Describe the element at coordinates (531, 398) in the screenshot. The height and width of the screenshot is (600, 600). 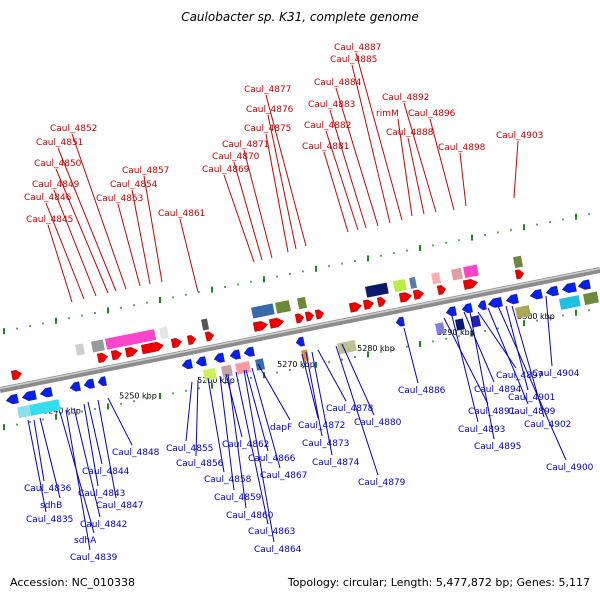
I see `reverse-gene-label: Caul_4901` at that location.